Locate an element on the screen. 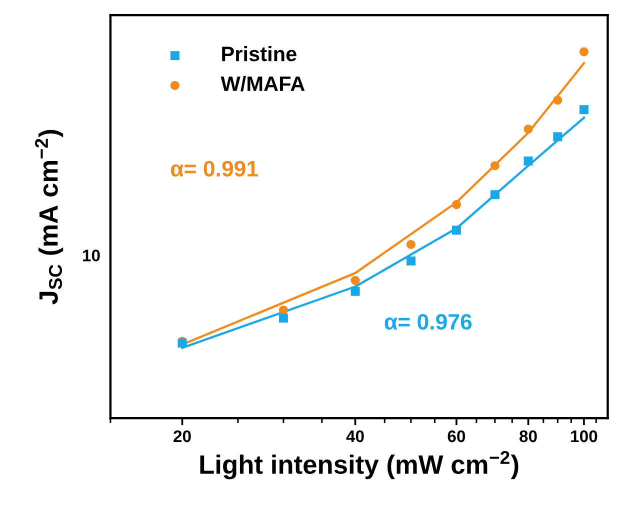  x-tick-label: 80 is located at coordinates (528, 436).